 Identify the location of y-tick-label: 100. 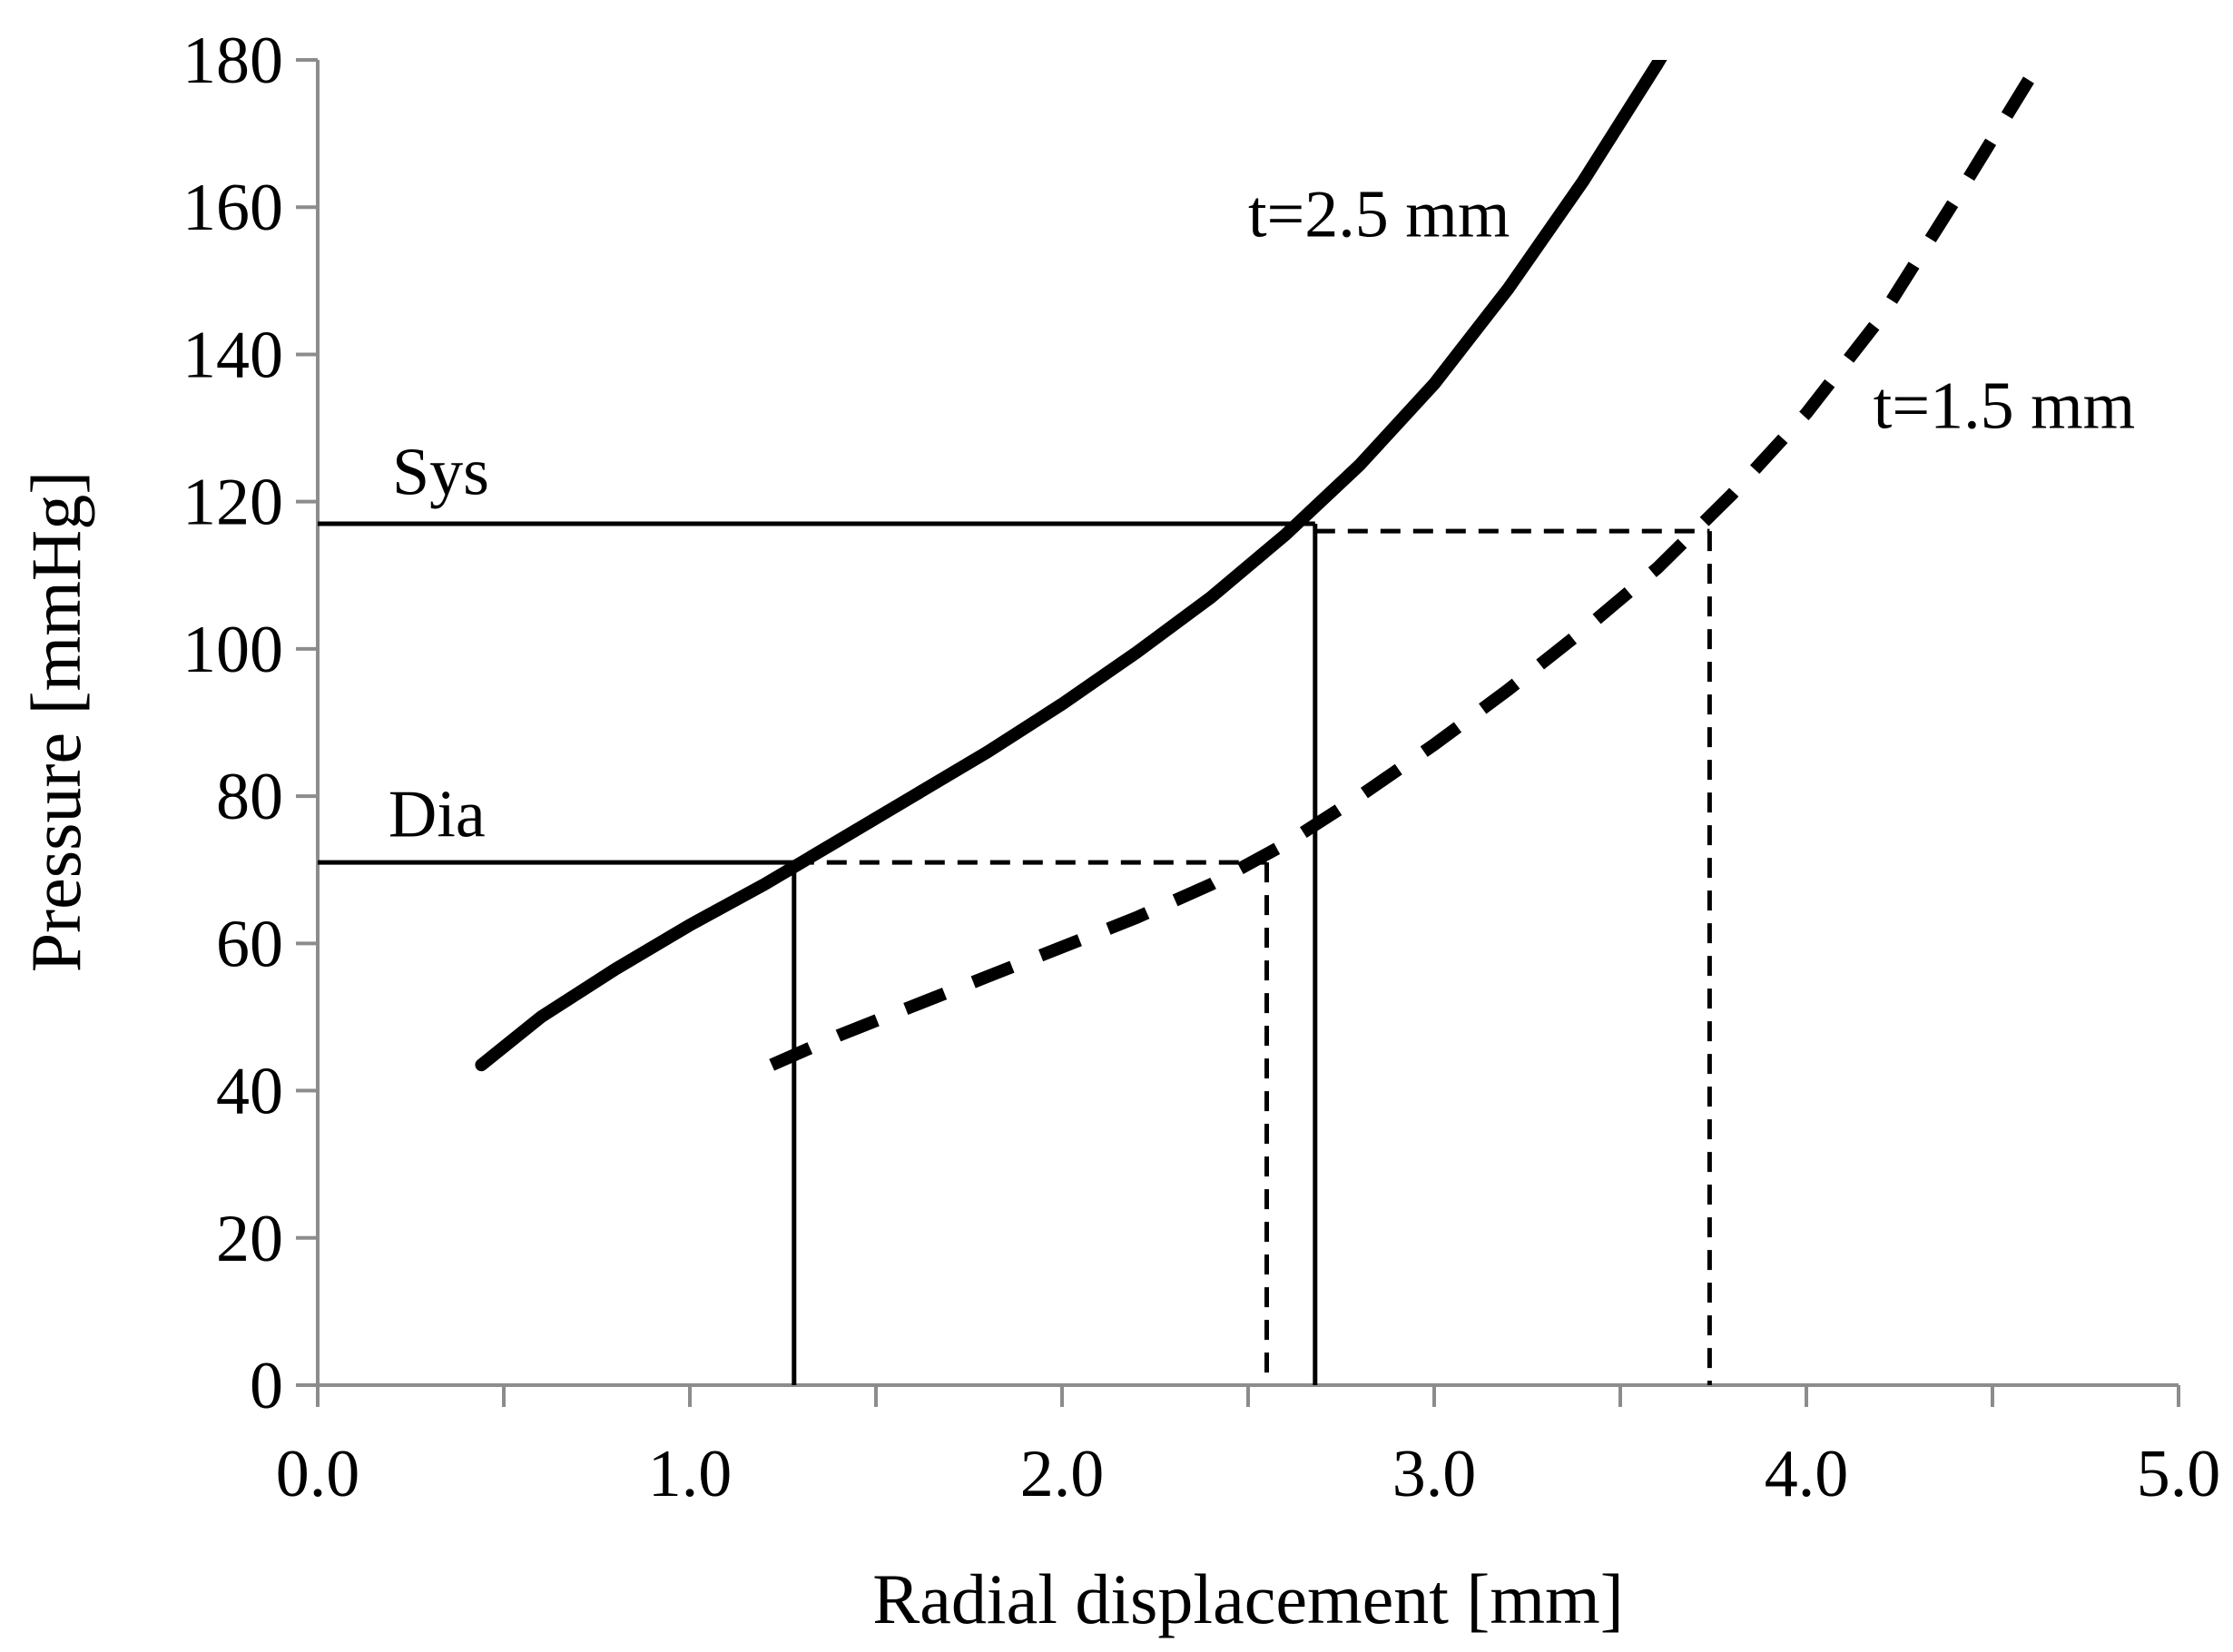
(233, 650).